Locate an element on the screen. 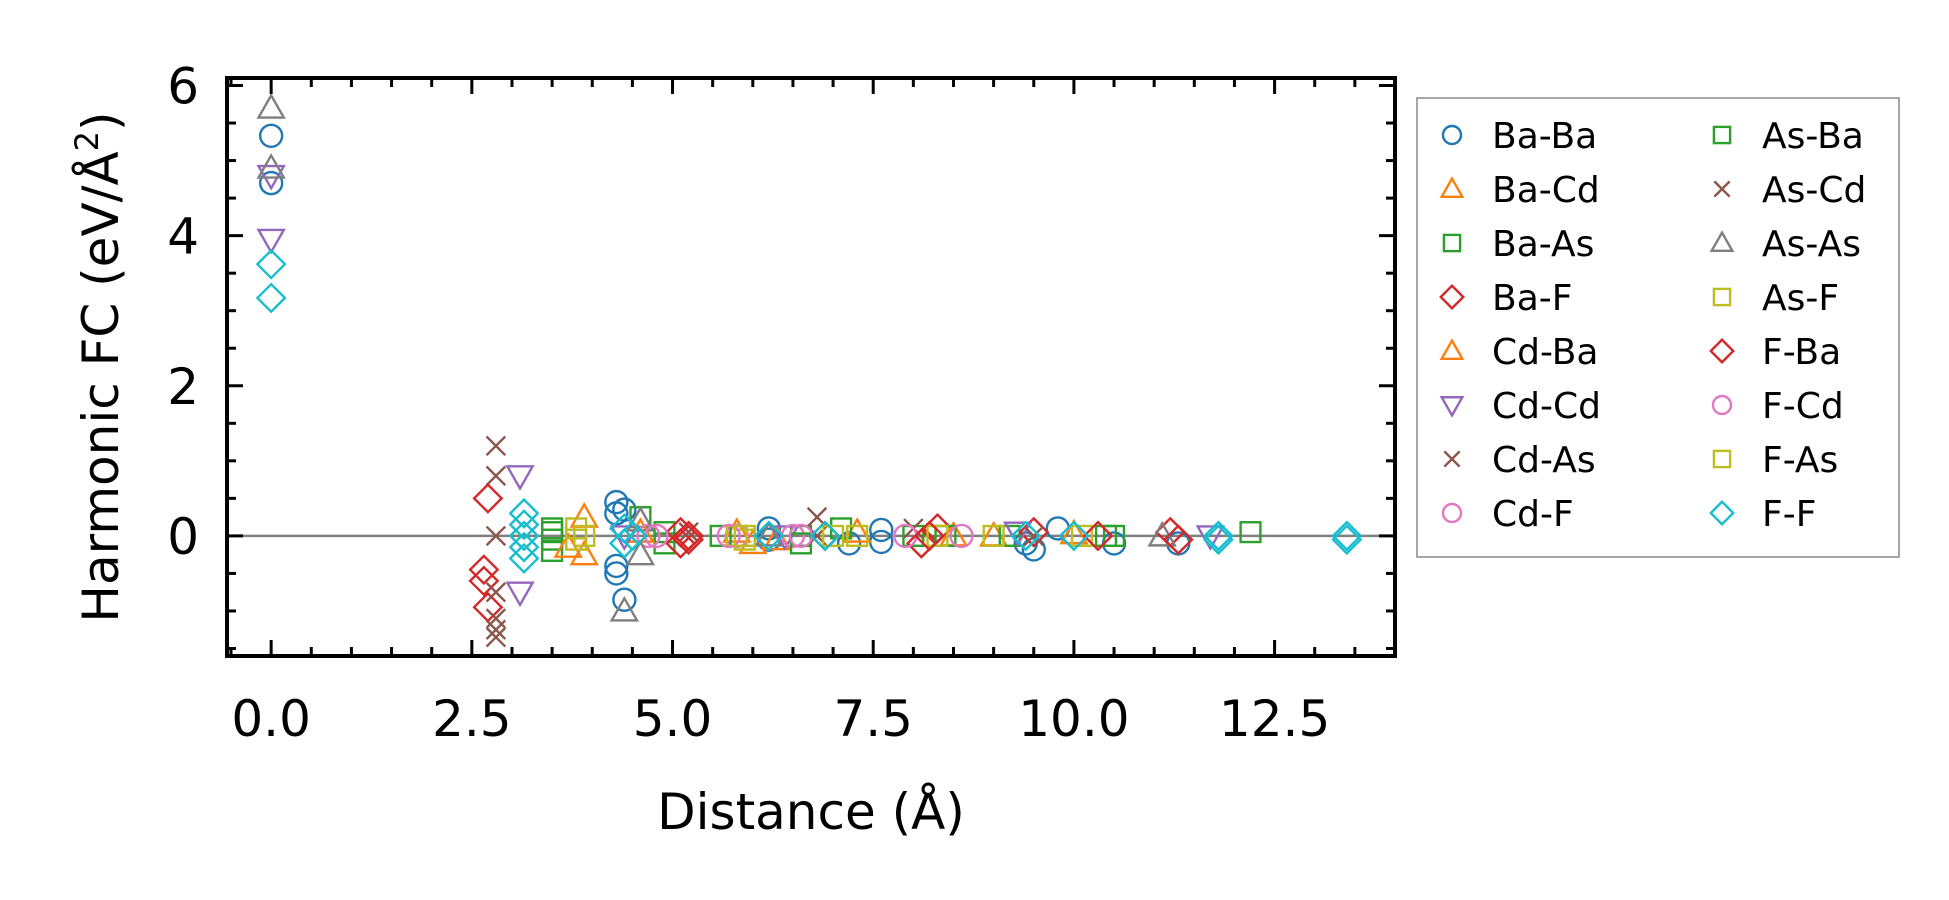 The height and width of the screenshot is (900, 1949). y-axis-title: Harmonic FC (eV/Å2) is located at coordinates (99, 366).